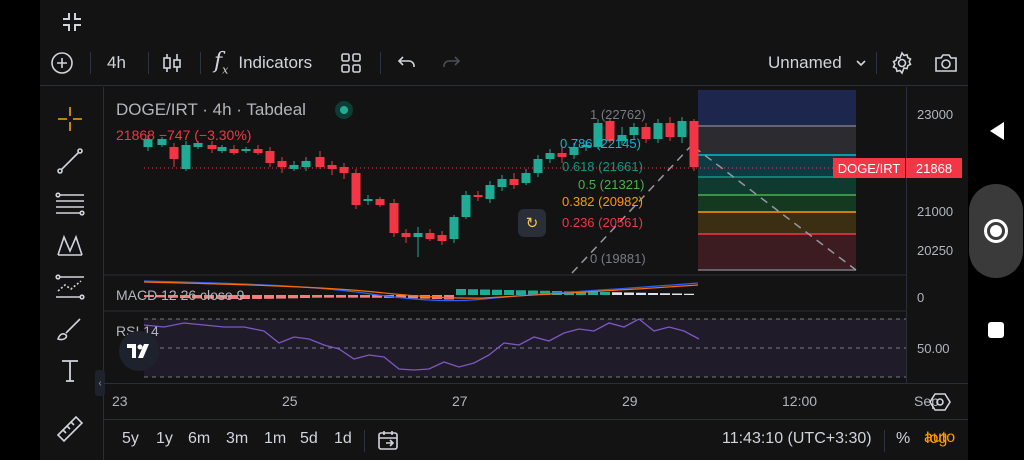 The width and height of the screenshot is (1024, 460). I want to click on brush-tool, so click(70, 329).